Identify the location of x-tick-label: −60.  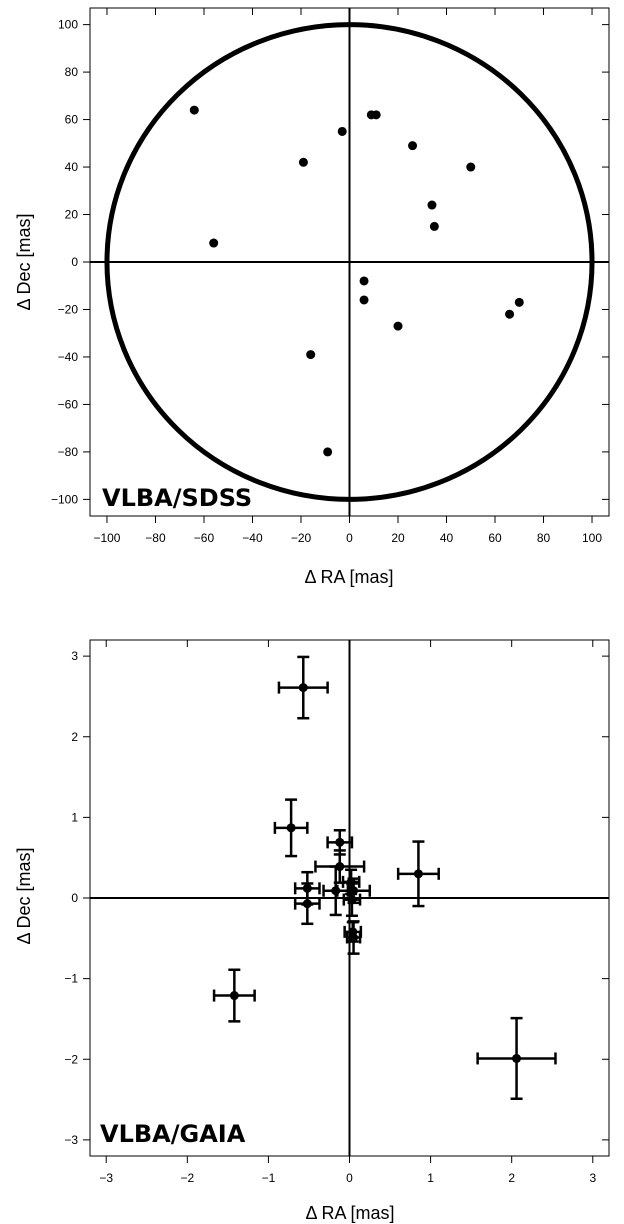
(204, 538).